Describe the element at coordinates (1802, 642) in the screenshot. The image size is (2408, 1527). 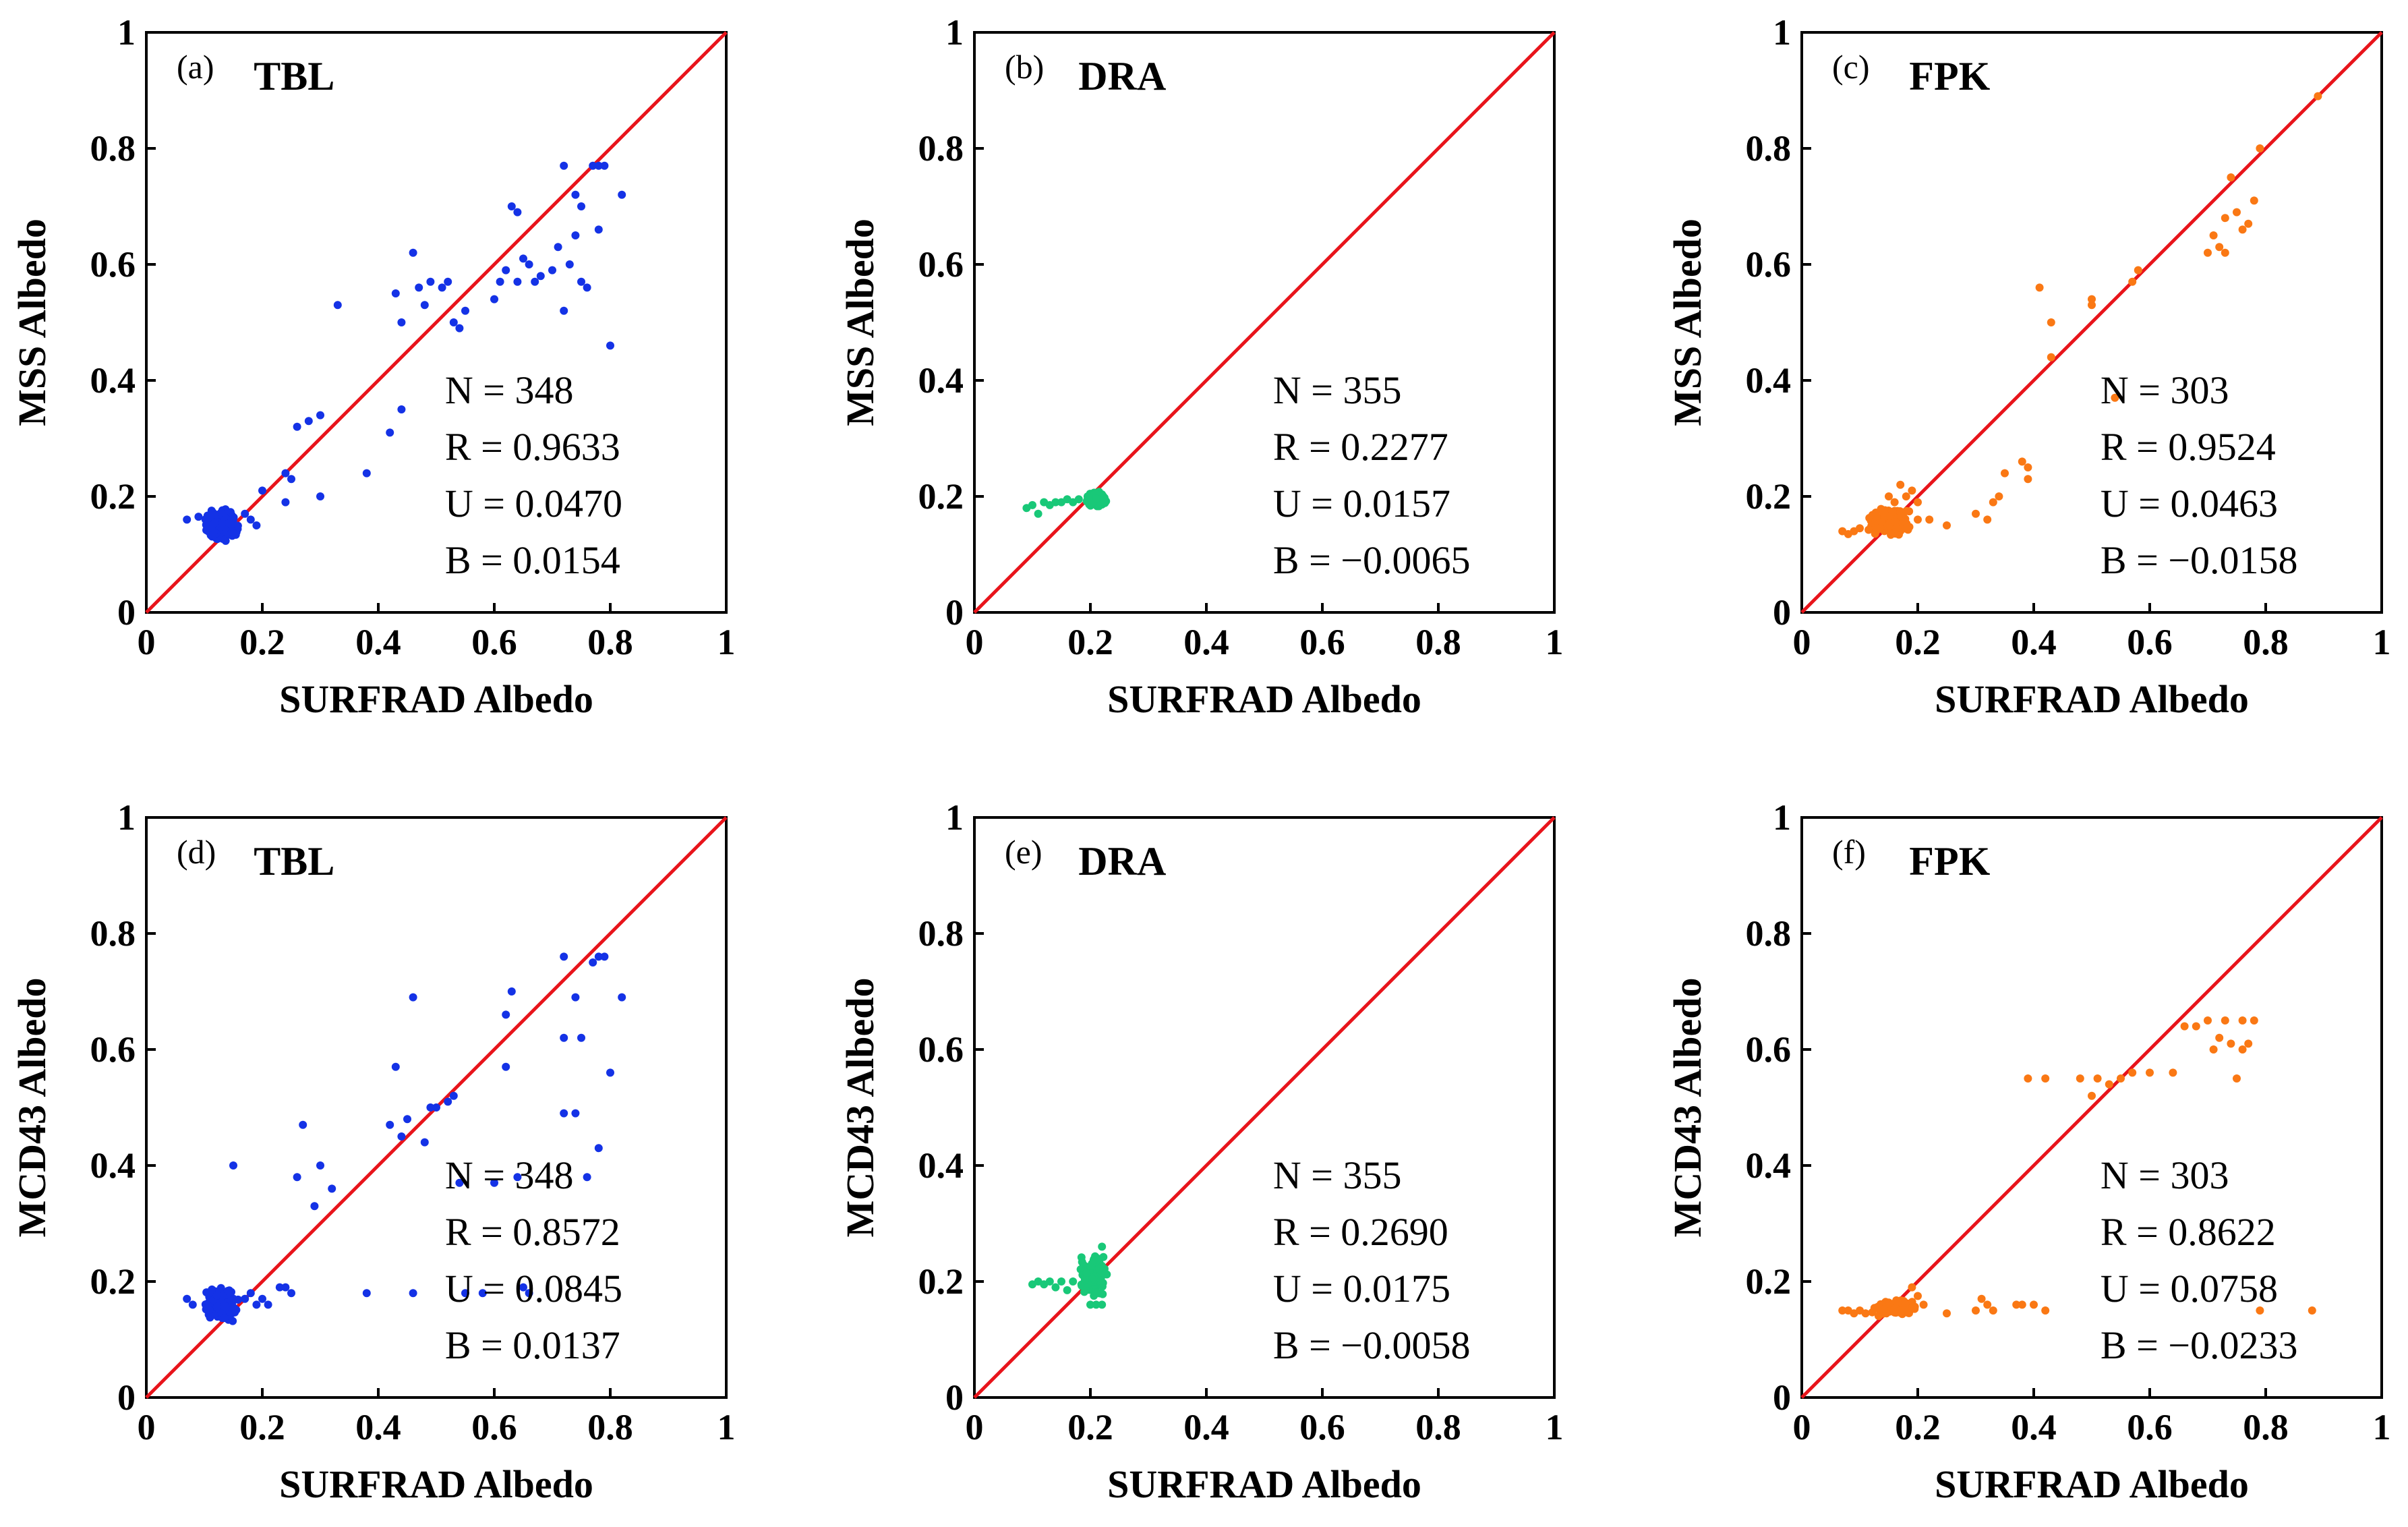
I see `x-tick-label: 0` at that location.